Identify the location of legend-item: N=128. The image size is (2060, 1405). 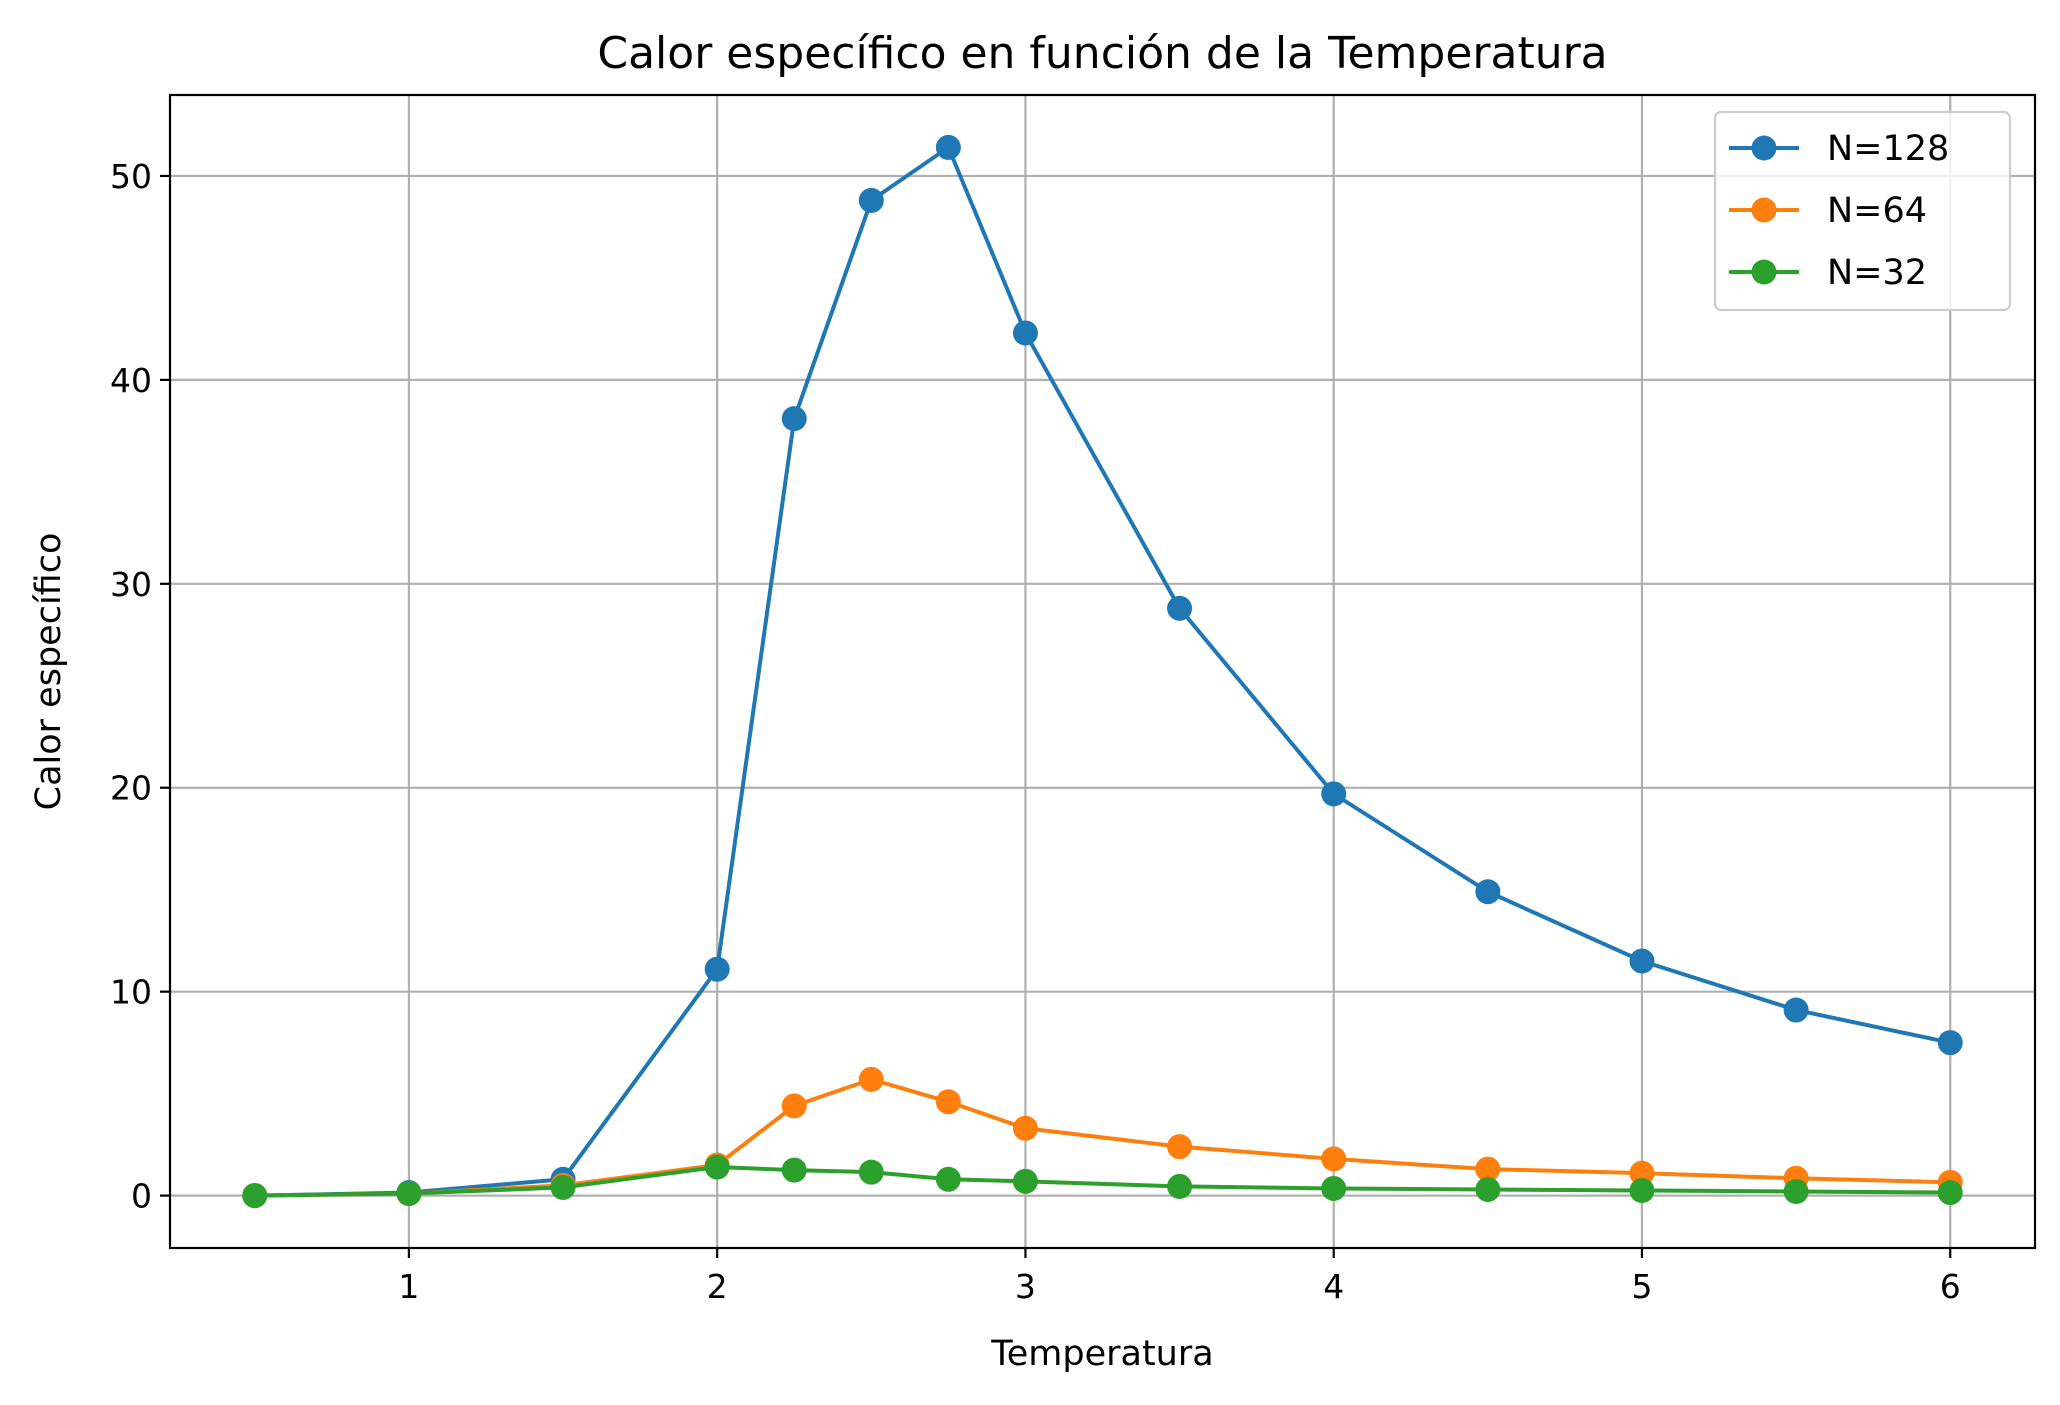
(1839, 149).